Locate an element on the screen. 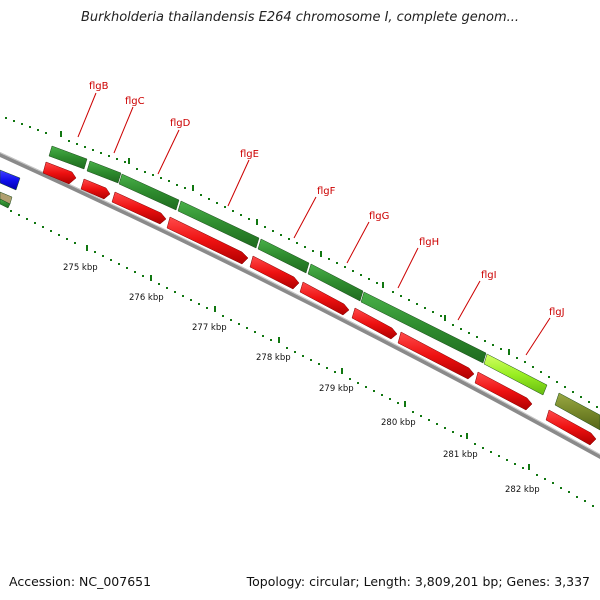 The width and height of the screenshot is (600, 600). gene-label-flgE: flgE is located at coordinates (249, 154).